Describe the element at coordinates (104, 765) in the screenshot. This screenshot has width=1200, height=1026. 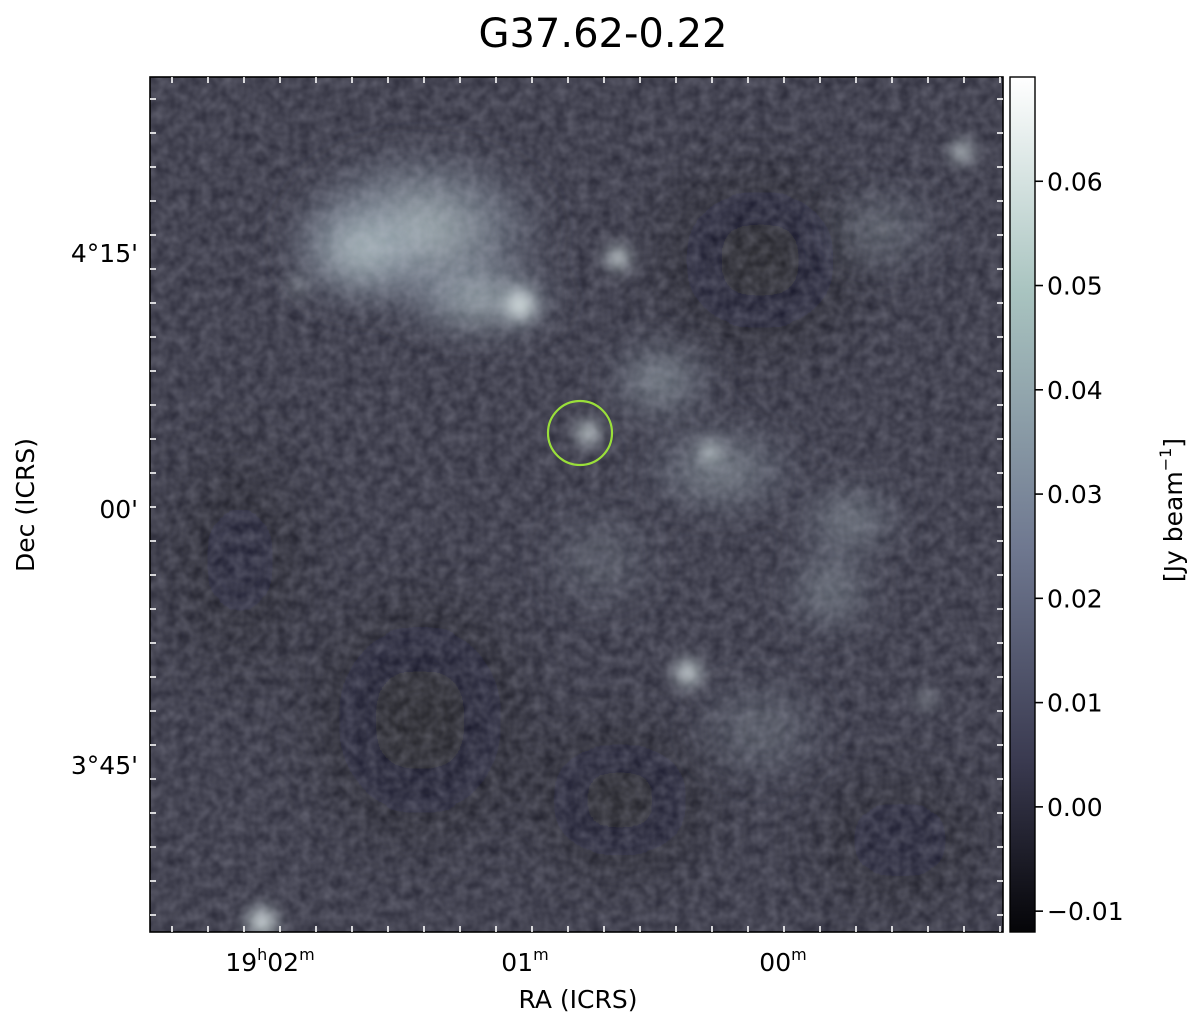
I see `y-tick-label-3-45: 3°45'` at that location.